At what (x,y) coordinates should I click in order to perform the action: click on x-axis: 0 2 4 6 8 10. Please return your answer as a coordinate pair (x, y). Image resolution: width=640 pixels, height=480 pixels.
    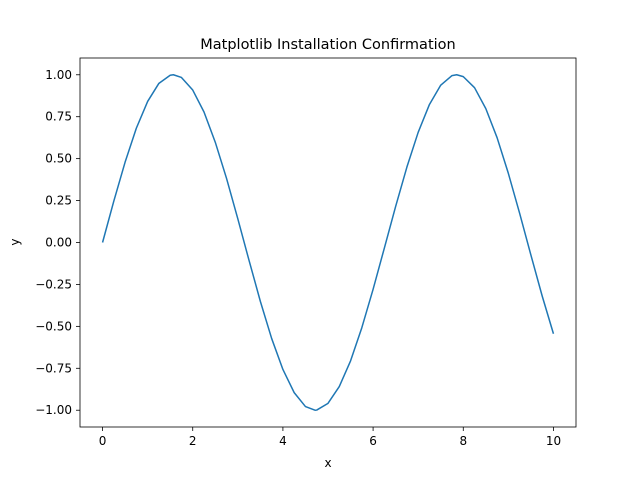
    Looking at the image, I should click on (330, 437).